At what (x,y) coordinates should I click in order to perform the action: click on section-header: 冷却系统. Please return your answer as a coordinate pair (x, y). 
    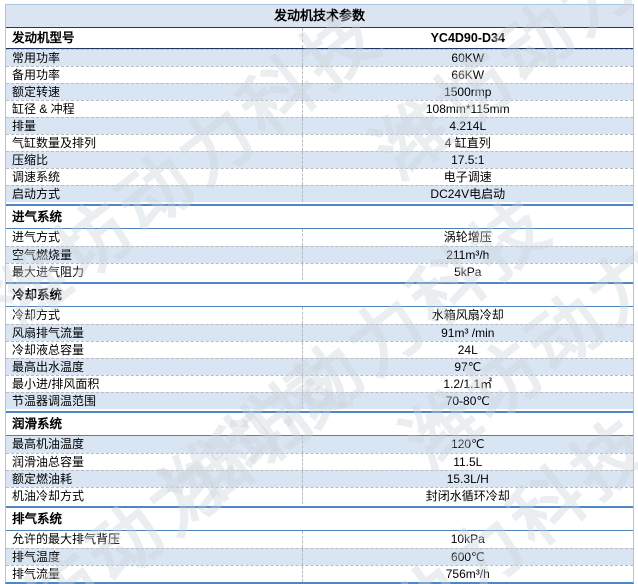
    Looking at the image, I should click on (319, 295).